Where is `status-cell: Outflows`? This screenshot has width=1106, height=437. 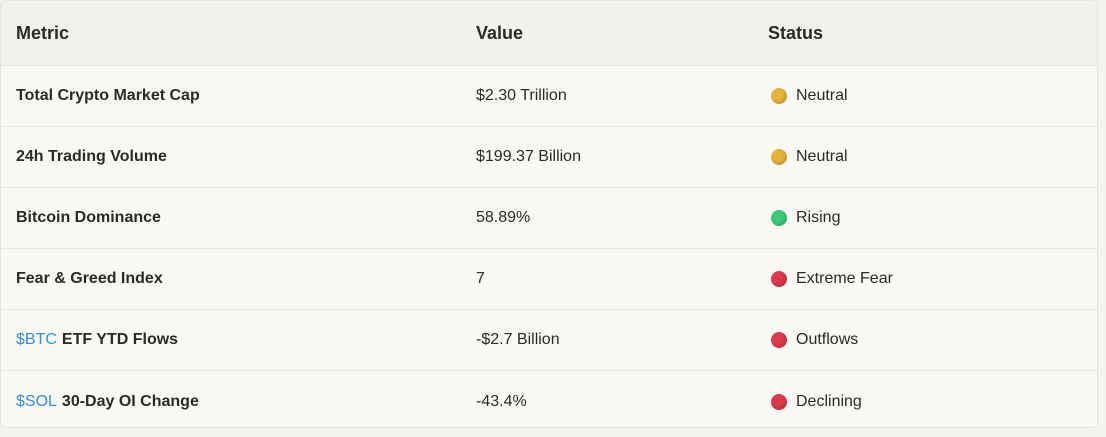
status-cell: Outflows is located at coordinates (932, 340).